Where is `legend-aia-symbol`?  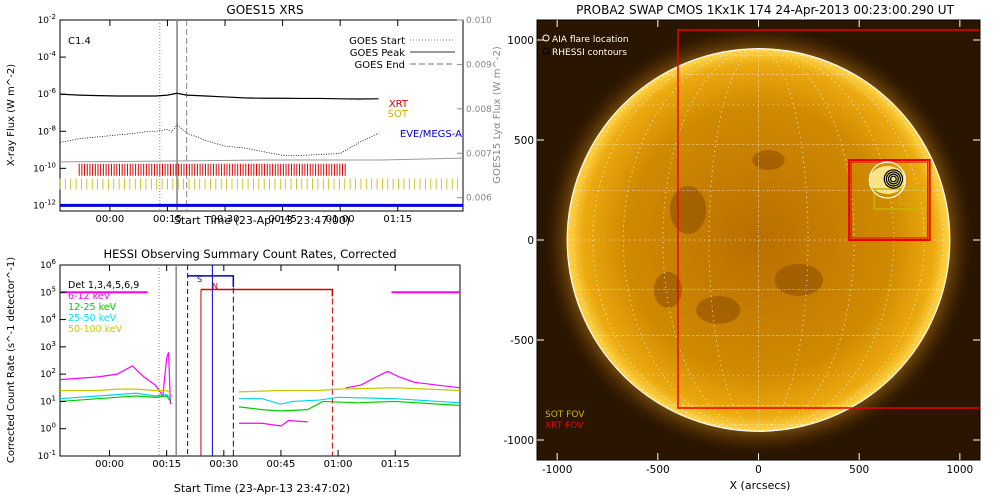
legend-aia-symbol is located at coordinates (546, 38).